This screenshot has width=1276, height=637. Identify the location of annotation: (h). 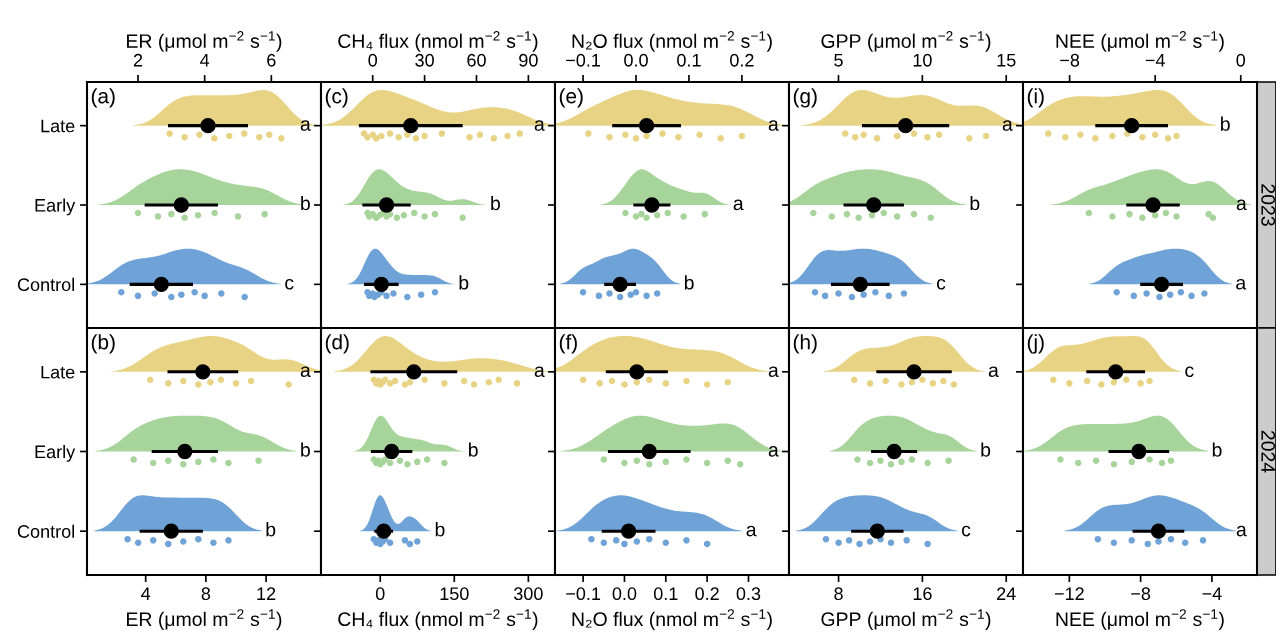
(805, 344).